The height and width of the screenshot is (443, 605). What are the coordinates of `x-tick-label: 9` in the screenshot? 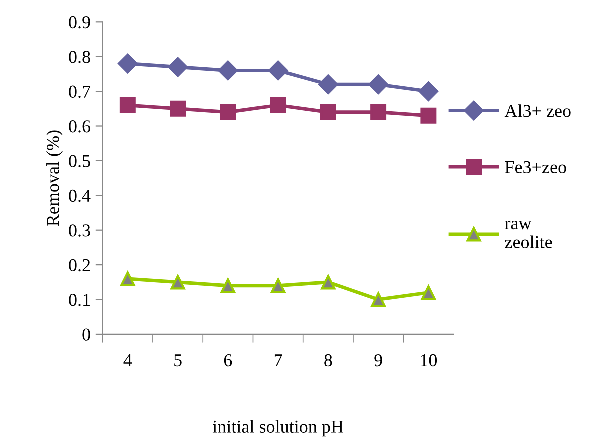 It's located at (378, 360).